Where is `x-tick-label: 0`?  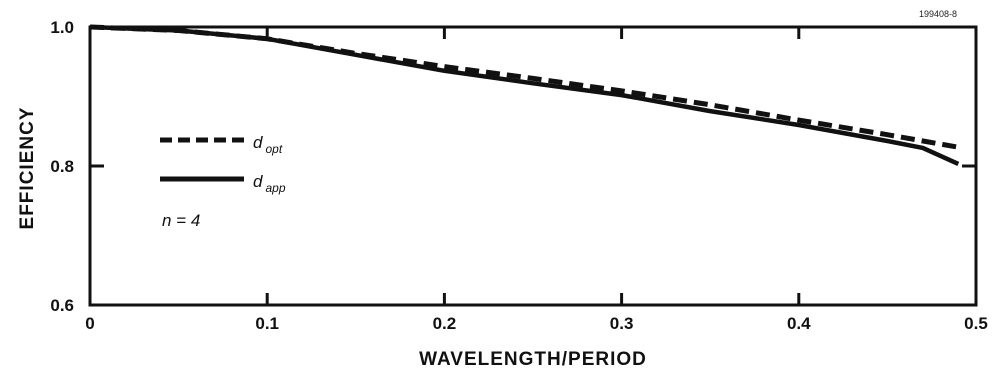 x-tick-label: 0 is located at coordinates (89, 323).